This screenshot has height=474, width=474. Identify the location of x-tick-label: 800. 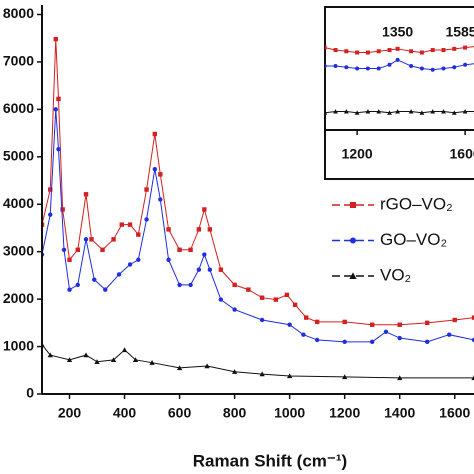
(235, 413).